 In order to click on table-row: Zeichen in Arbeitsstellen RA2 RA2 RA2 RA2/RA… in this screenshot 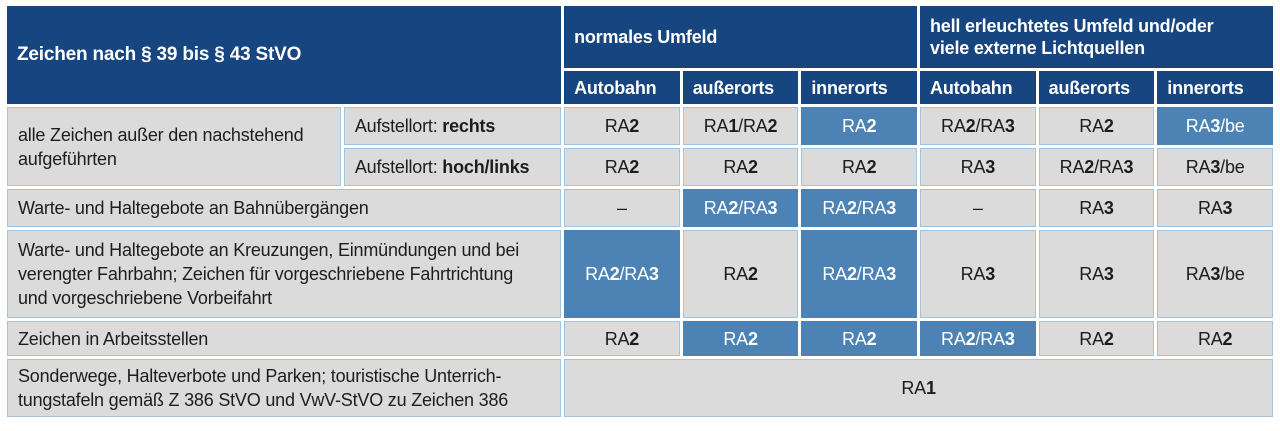, I will do `click(640, 338)`.